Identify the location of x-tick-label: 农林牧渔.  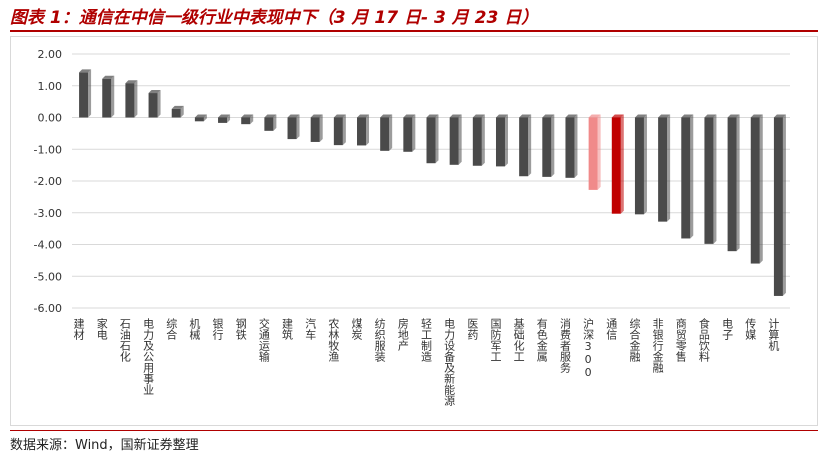
(333, 340).